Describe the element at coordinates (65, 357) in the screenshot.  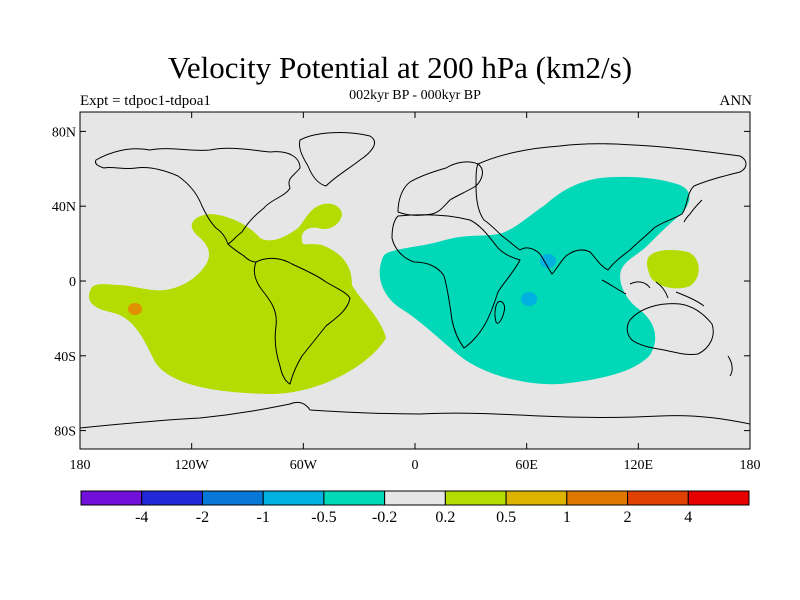
I see `lat-tick-label: 40S` at that location.